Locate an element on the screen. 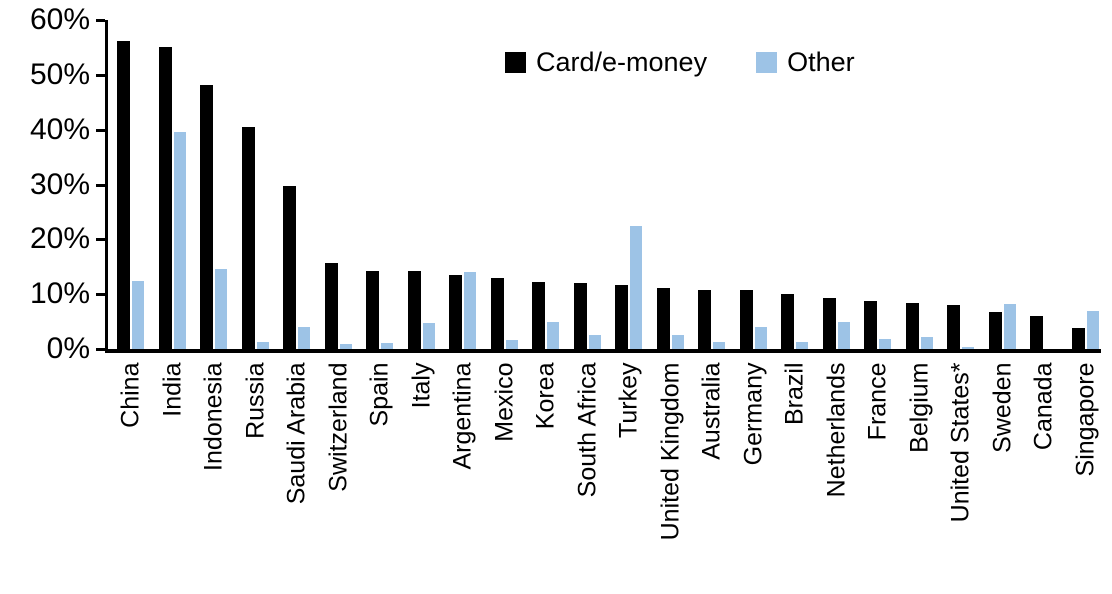  bar-card-e-money-italy is located at coordinates (414, 310).